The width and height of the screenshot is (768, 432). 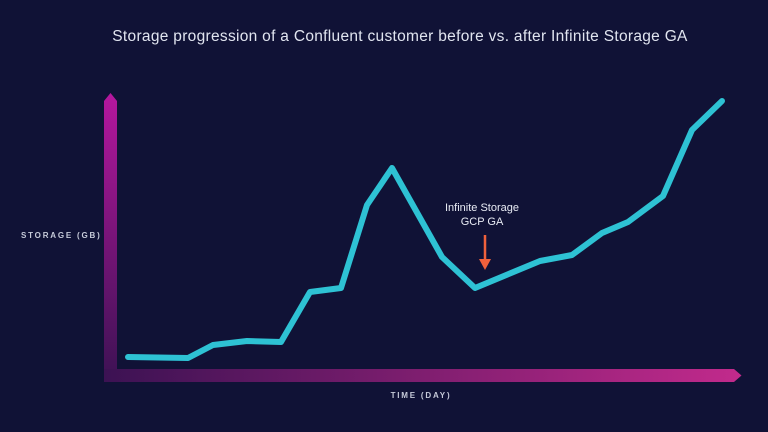 What do you see at coordinates (421, 395) in the screenshot?
I see `x-axis-label: TIME (DAY)` at bounding box center [421, 395].